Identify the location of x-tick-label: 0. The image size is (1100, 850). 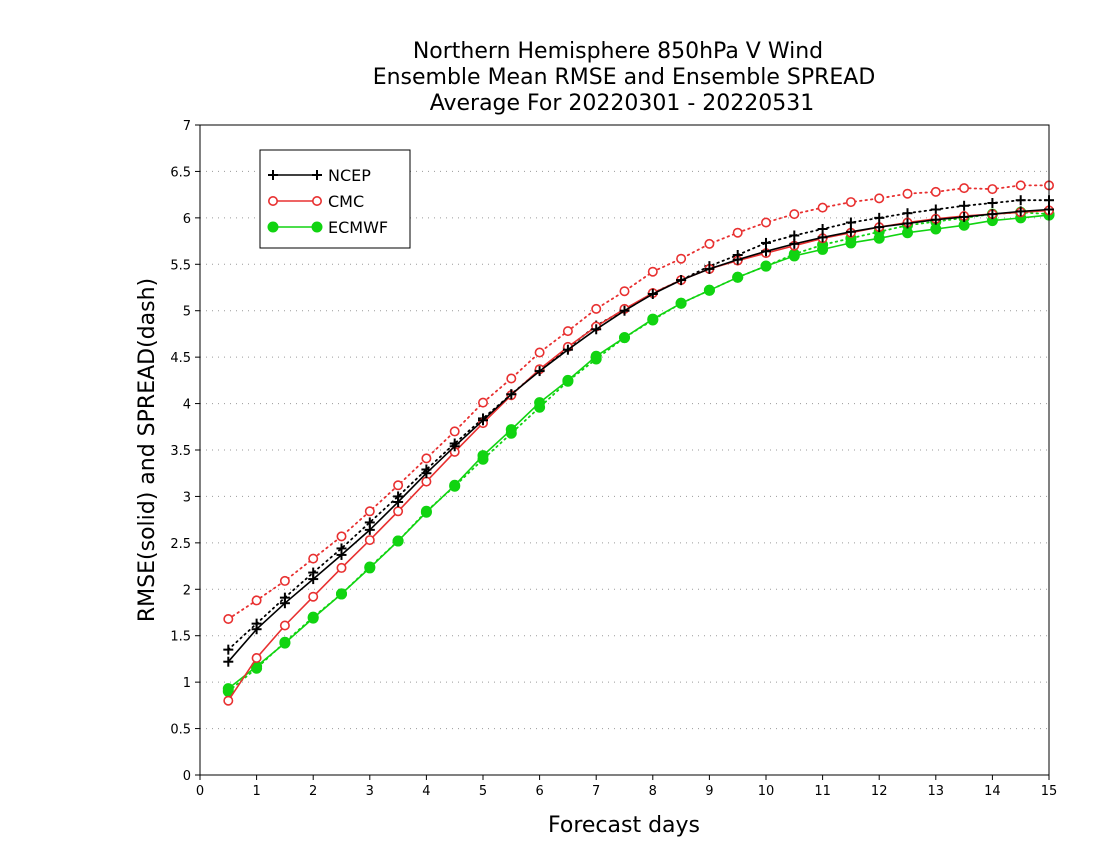
(200, 791).